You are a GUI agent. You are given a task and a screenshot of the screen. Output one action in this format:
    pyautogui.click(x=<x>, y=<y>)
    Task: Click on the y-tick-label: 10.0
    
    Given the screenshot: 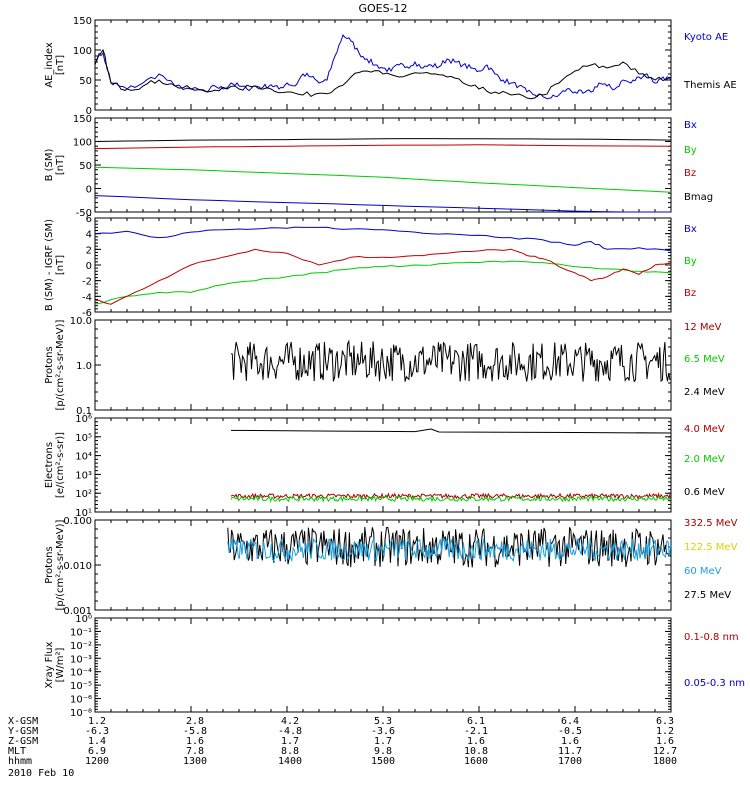 What is the action you would take?
    pyautogui.click(x=81, y=321)
    